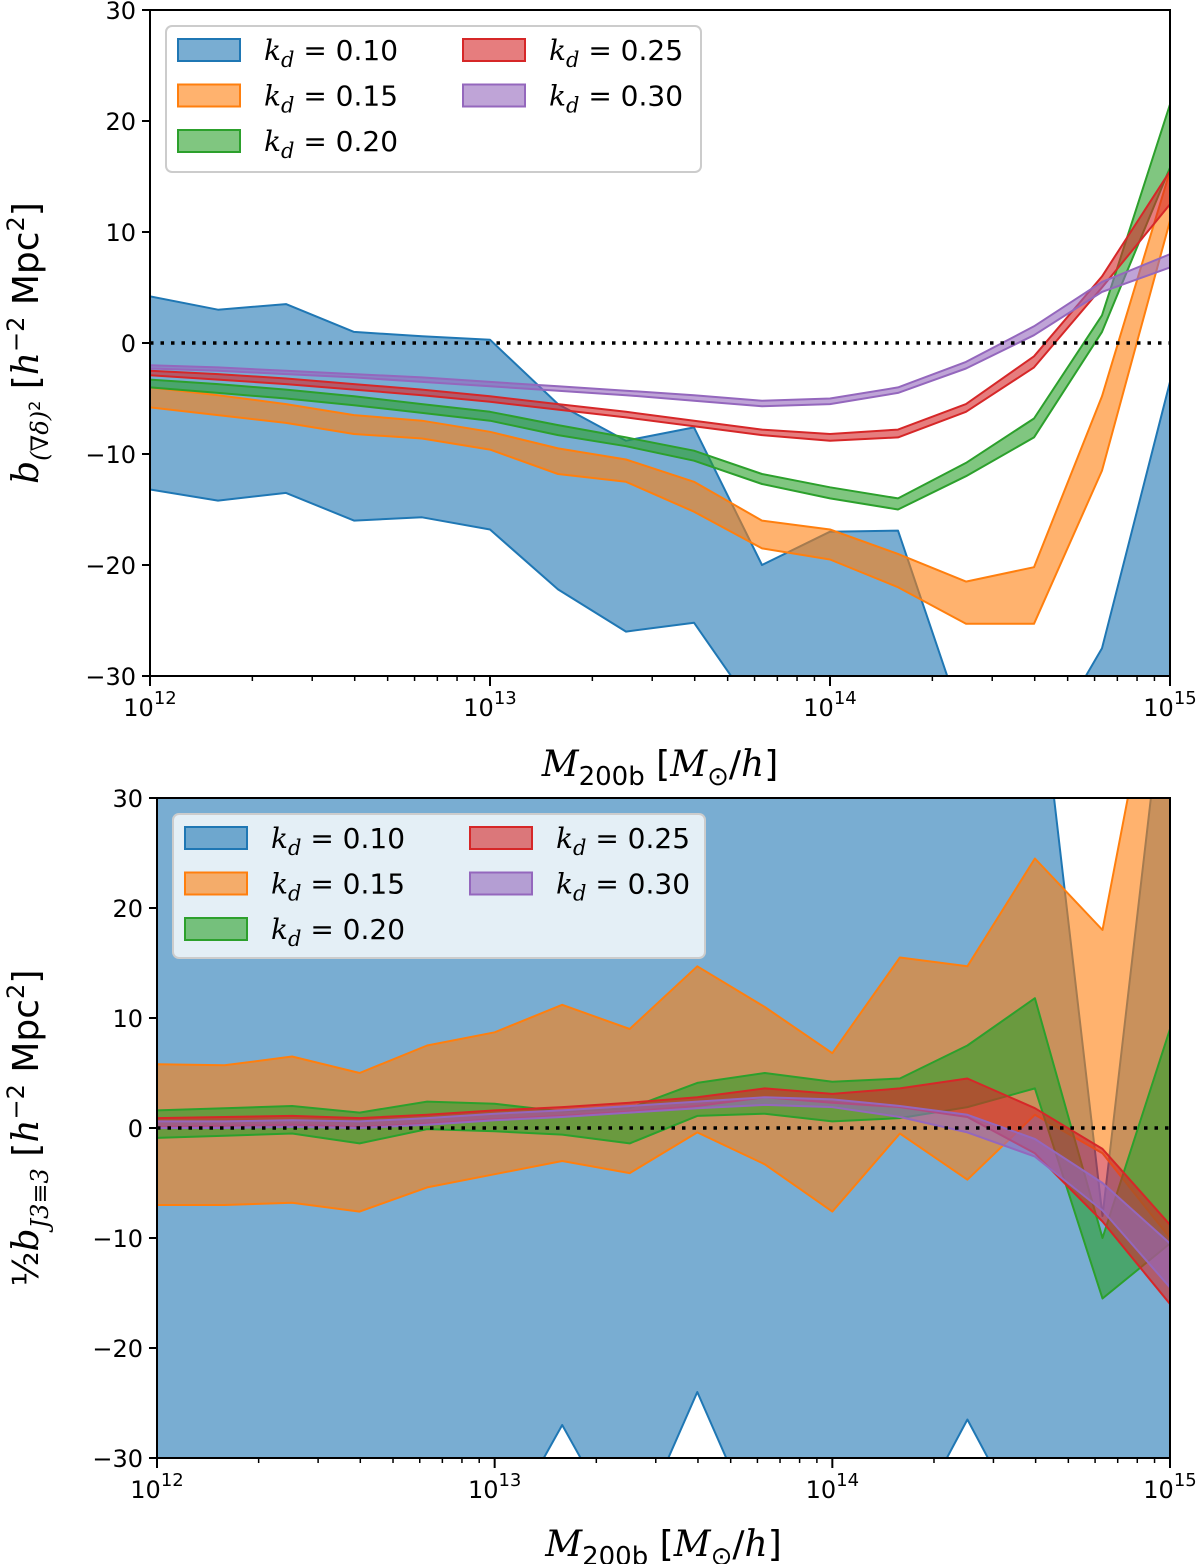 The image size is (1200, 1564). Describe the element at coordinates (28, 343) in the screenshot. I see `y-axis-label: b(∇δ)2 [h−2 Mpc2]` at that location.